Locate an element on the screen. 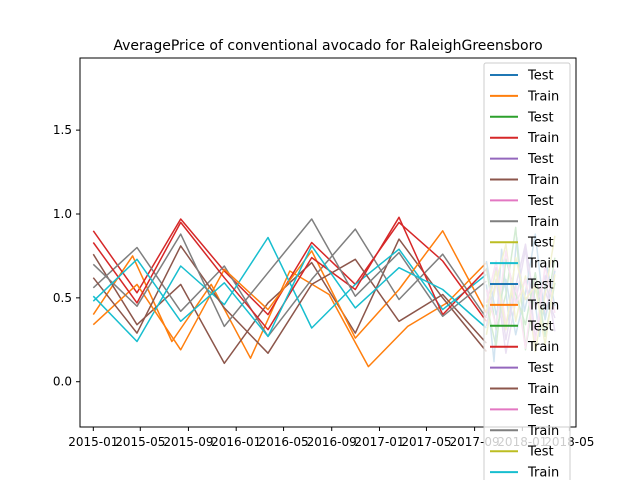 This screenshot has width=640, height=480. x-tick-label: 2015-05 is located at coordinates (140, 442).